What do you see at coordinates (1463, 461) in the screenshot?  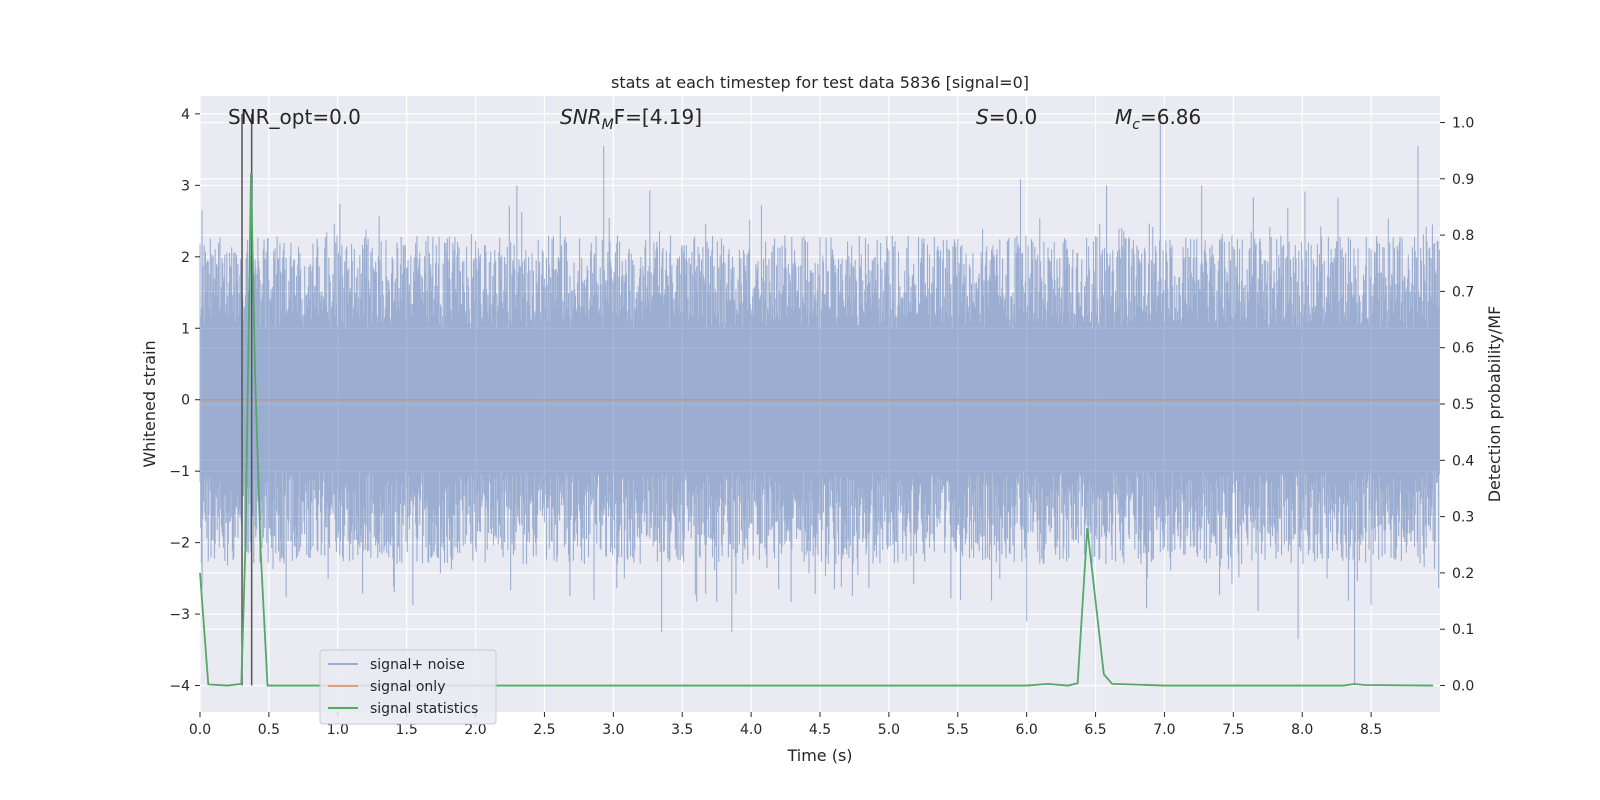 I see `y-right-tick-label: 0.4` at bounding box center [1463, 461].